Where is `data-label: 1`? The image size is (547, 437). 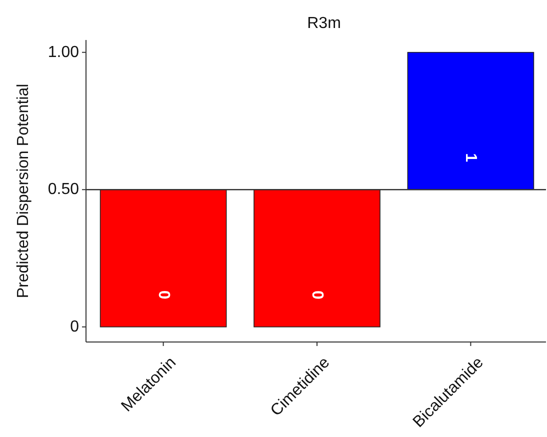 data-label: 1 is located at coordinates (471, 157).